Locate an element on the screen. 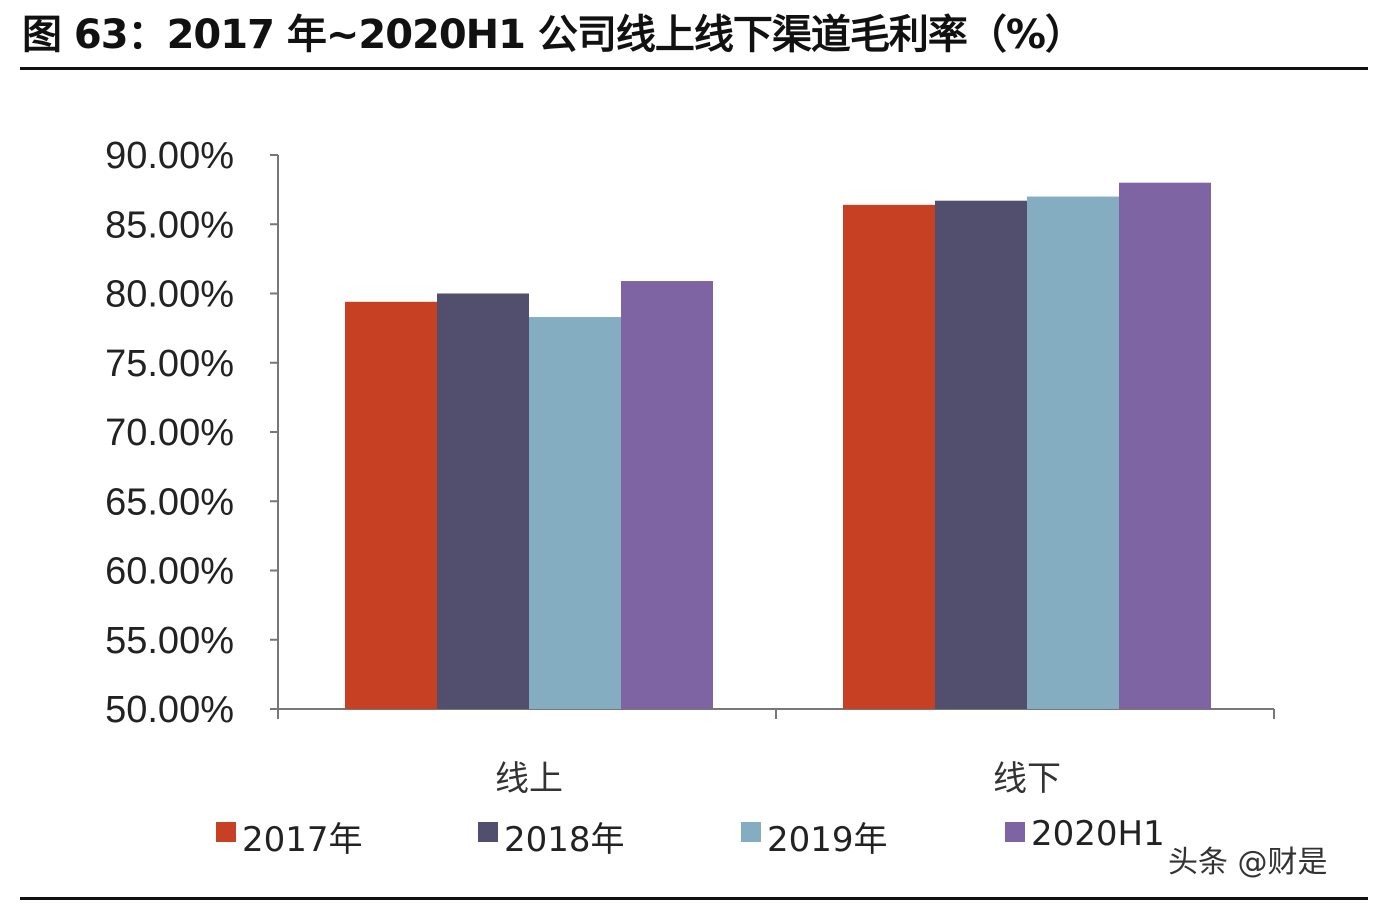 This screenshot has height=906, width=1376. x-category-label: 线上 is located at coordinates (529, 779).